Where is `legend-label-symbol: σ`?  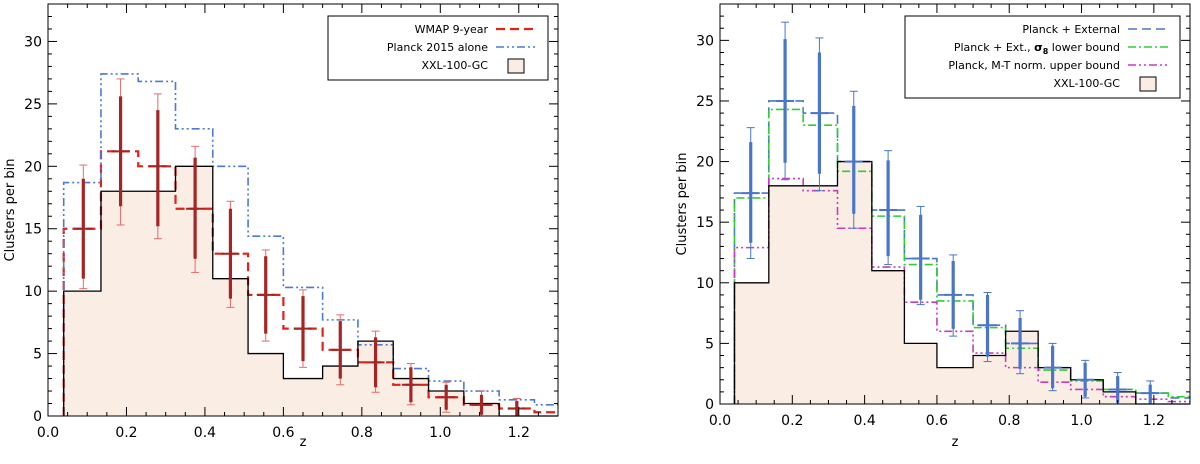 legend-label-symbol: σ is located at coordinates (1038, 47).